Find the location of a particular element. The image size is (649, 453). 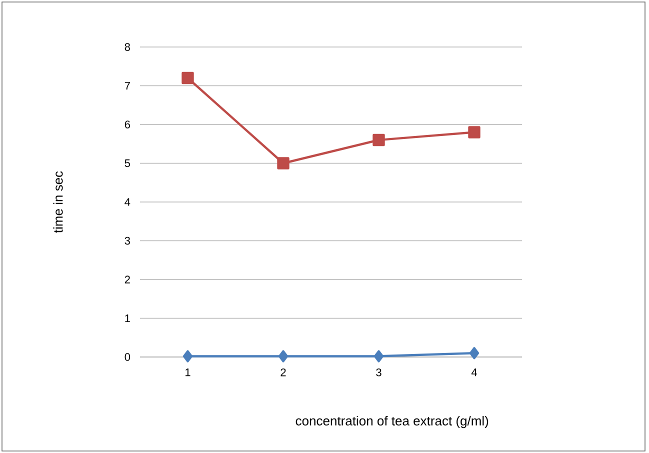

y-tick-label: 1 is located at coordinates (127, 318).